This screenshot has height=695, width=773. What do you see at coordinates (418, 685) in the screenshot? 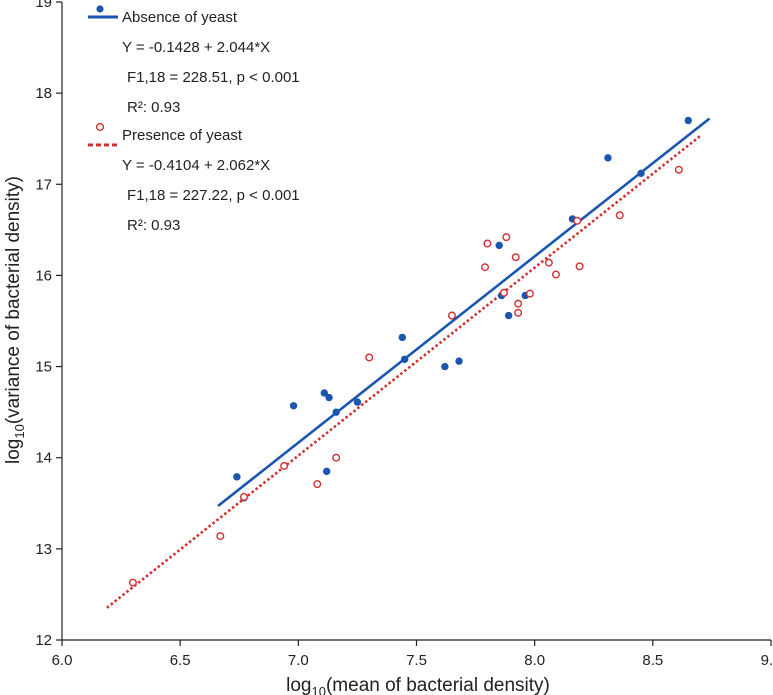
I see `x-axis-title: log10(mean of bacterial density)` at bounding box center [418, 685].